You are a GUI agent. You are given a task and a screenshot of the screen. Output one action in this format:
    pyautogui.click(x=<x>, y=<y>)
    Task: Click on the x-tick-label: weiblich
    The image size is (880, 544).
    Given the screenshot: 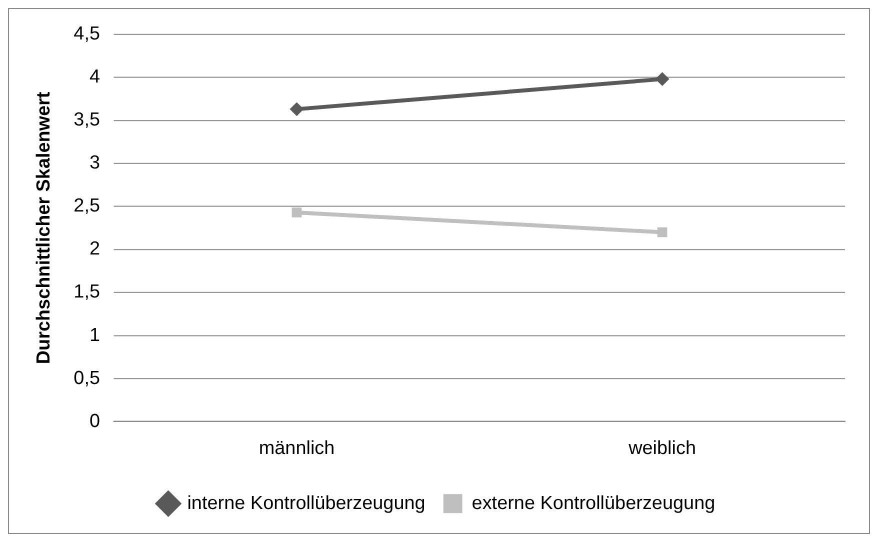 What is the action you would take?
    pyautogui.click(x=662, y=449)
    